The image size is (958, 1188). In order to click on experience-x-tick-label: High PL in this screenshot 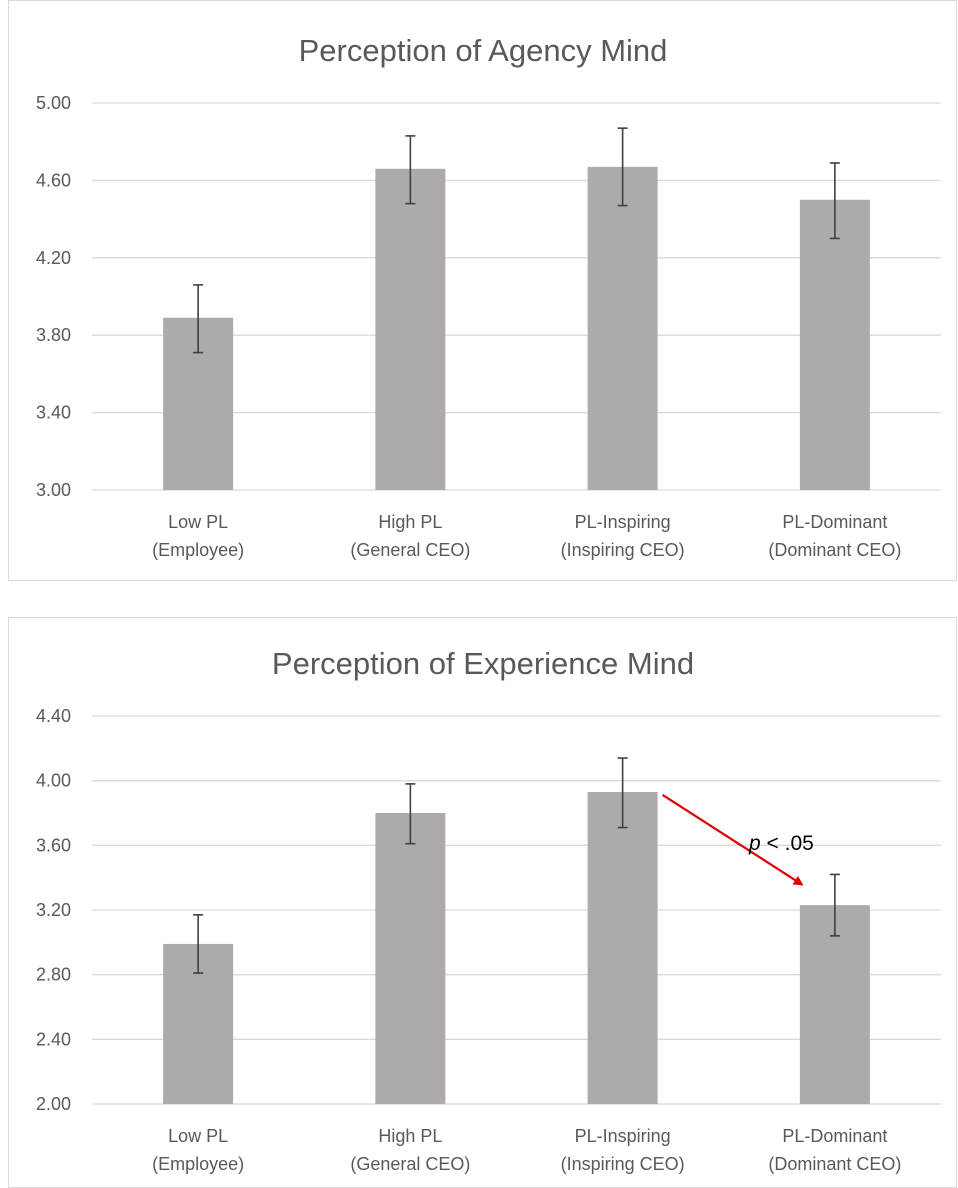, I will do `click(410, 1136)`.